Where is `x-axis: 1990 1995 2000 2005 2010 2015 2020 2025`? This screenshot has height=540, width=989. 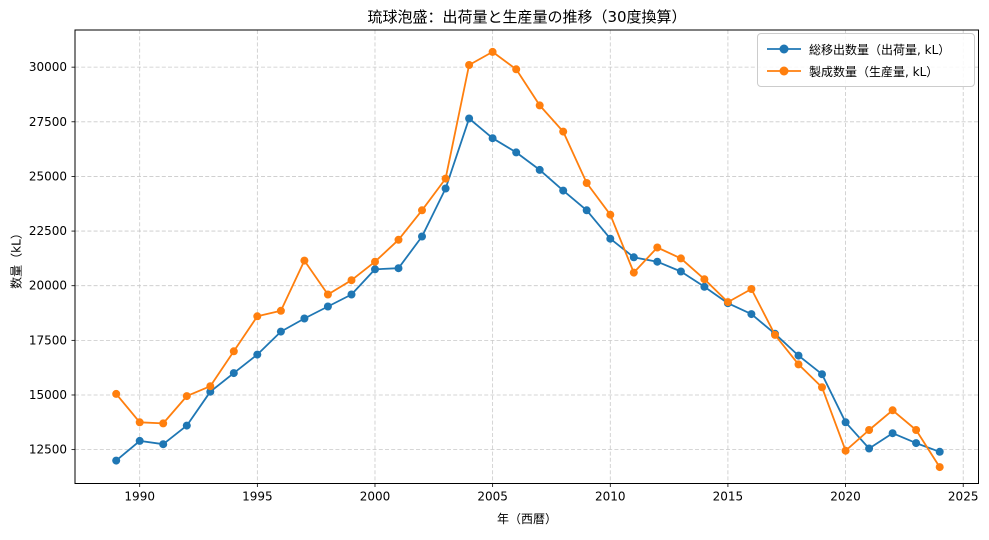
x-axis: 1990 1995 2000 2005 2010 2015 2020 2025 is located at coordinates (551, 493).